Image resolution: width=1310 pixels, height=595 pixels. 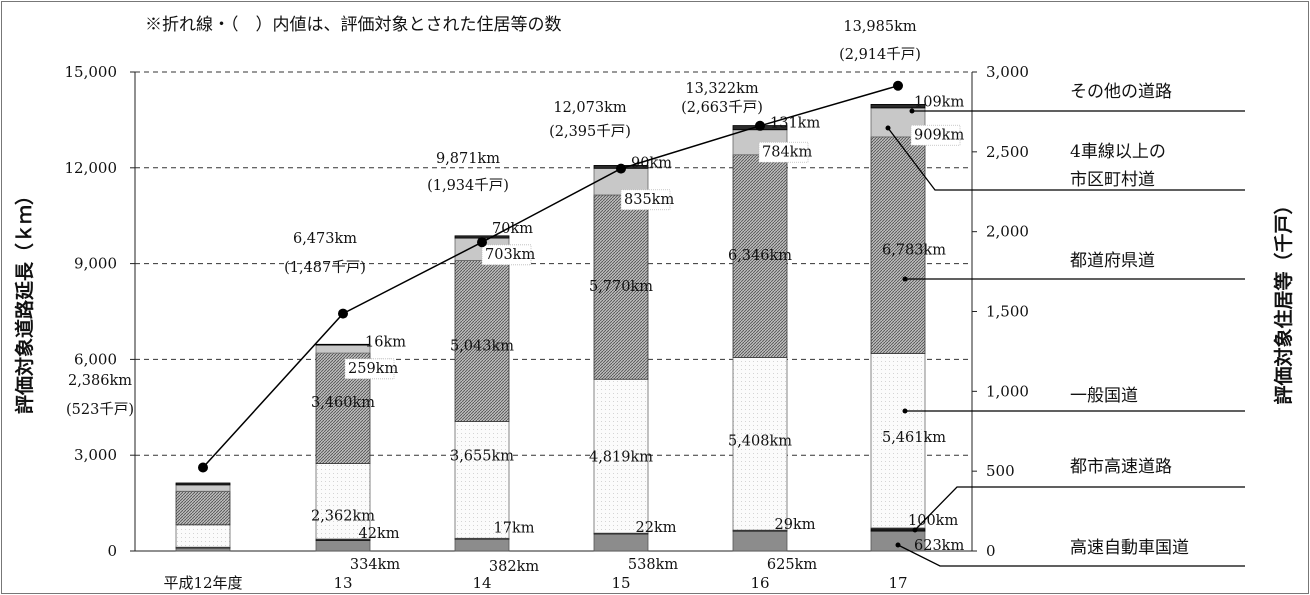 I want to click on segment-label: 909km, so click(x=939, y=135).